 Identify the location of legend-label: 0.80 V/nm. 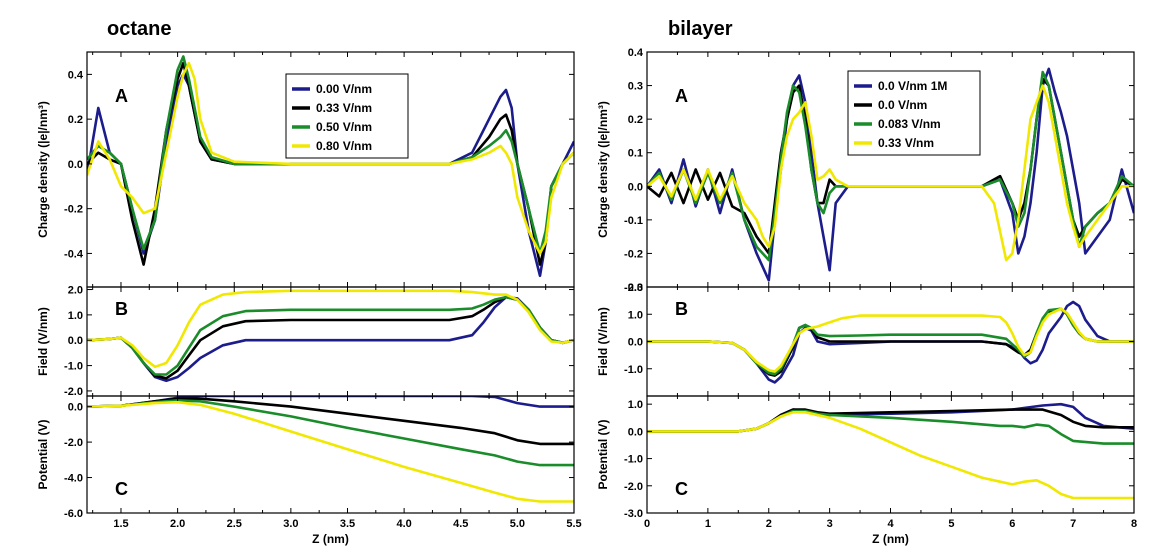
(344, 146).